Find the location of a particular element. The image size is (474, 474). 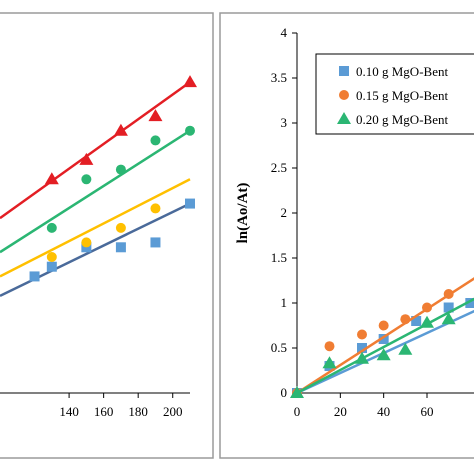

right-x-tick-label: 40 is located at coordinates (383, 411).